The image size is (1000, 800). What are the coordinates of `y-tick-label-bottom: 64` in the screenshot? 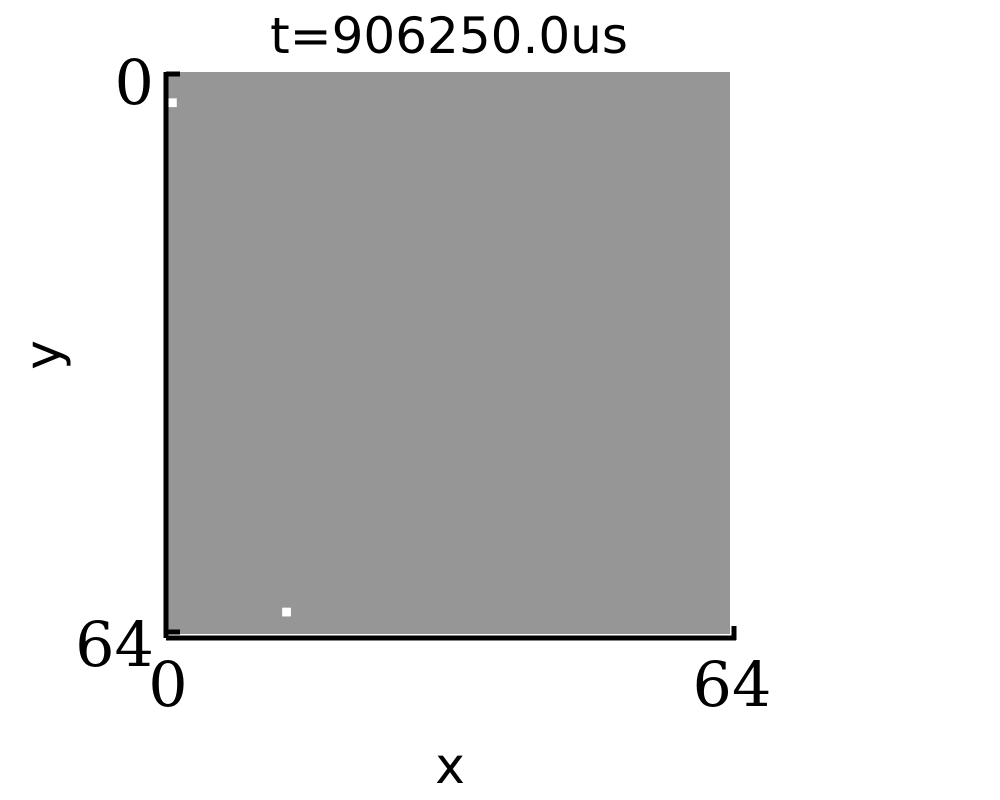 It's located at (114, 644).